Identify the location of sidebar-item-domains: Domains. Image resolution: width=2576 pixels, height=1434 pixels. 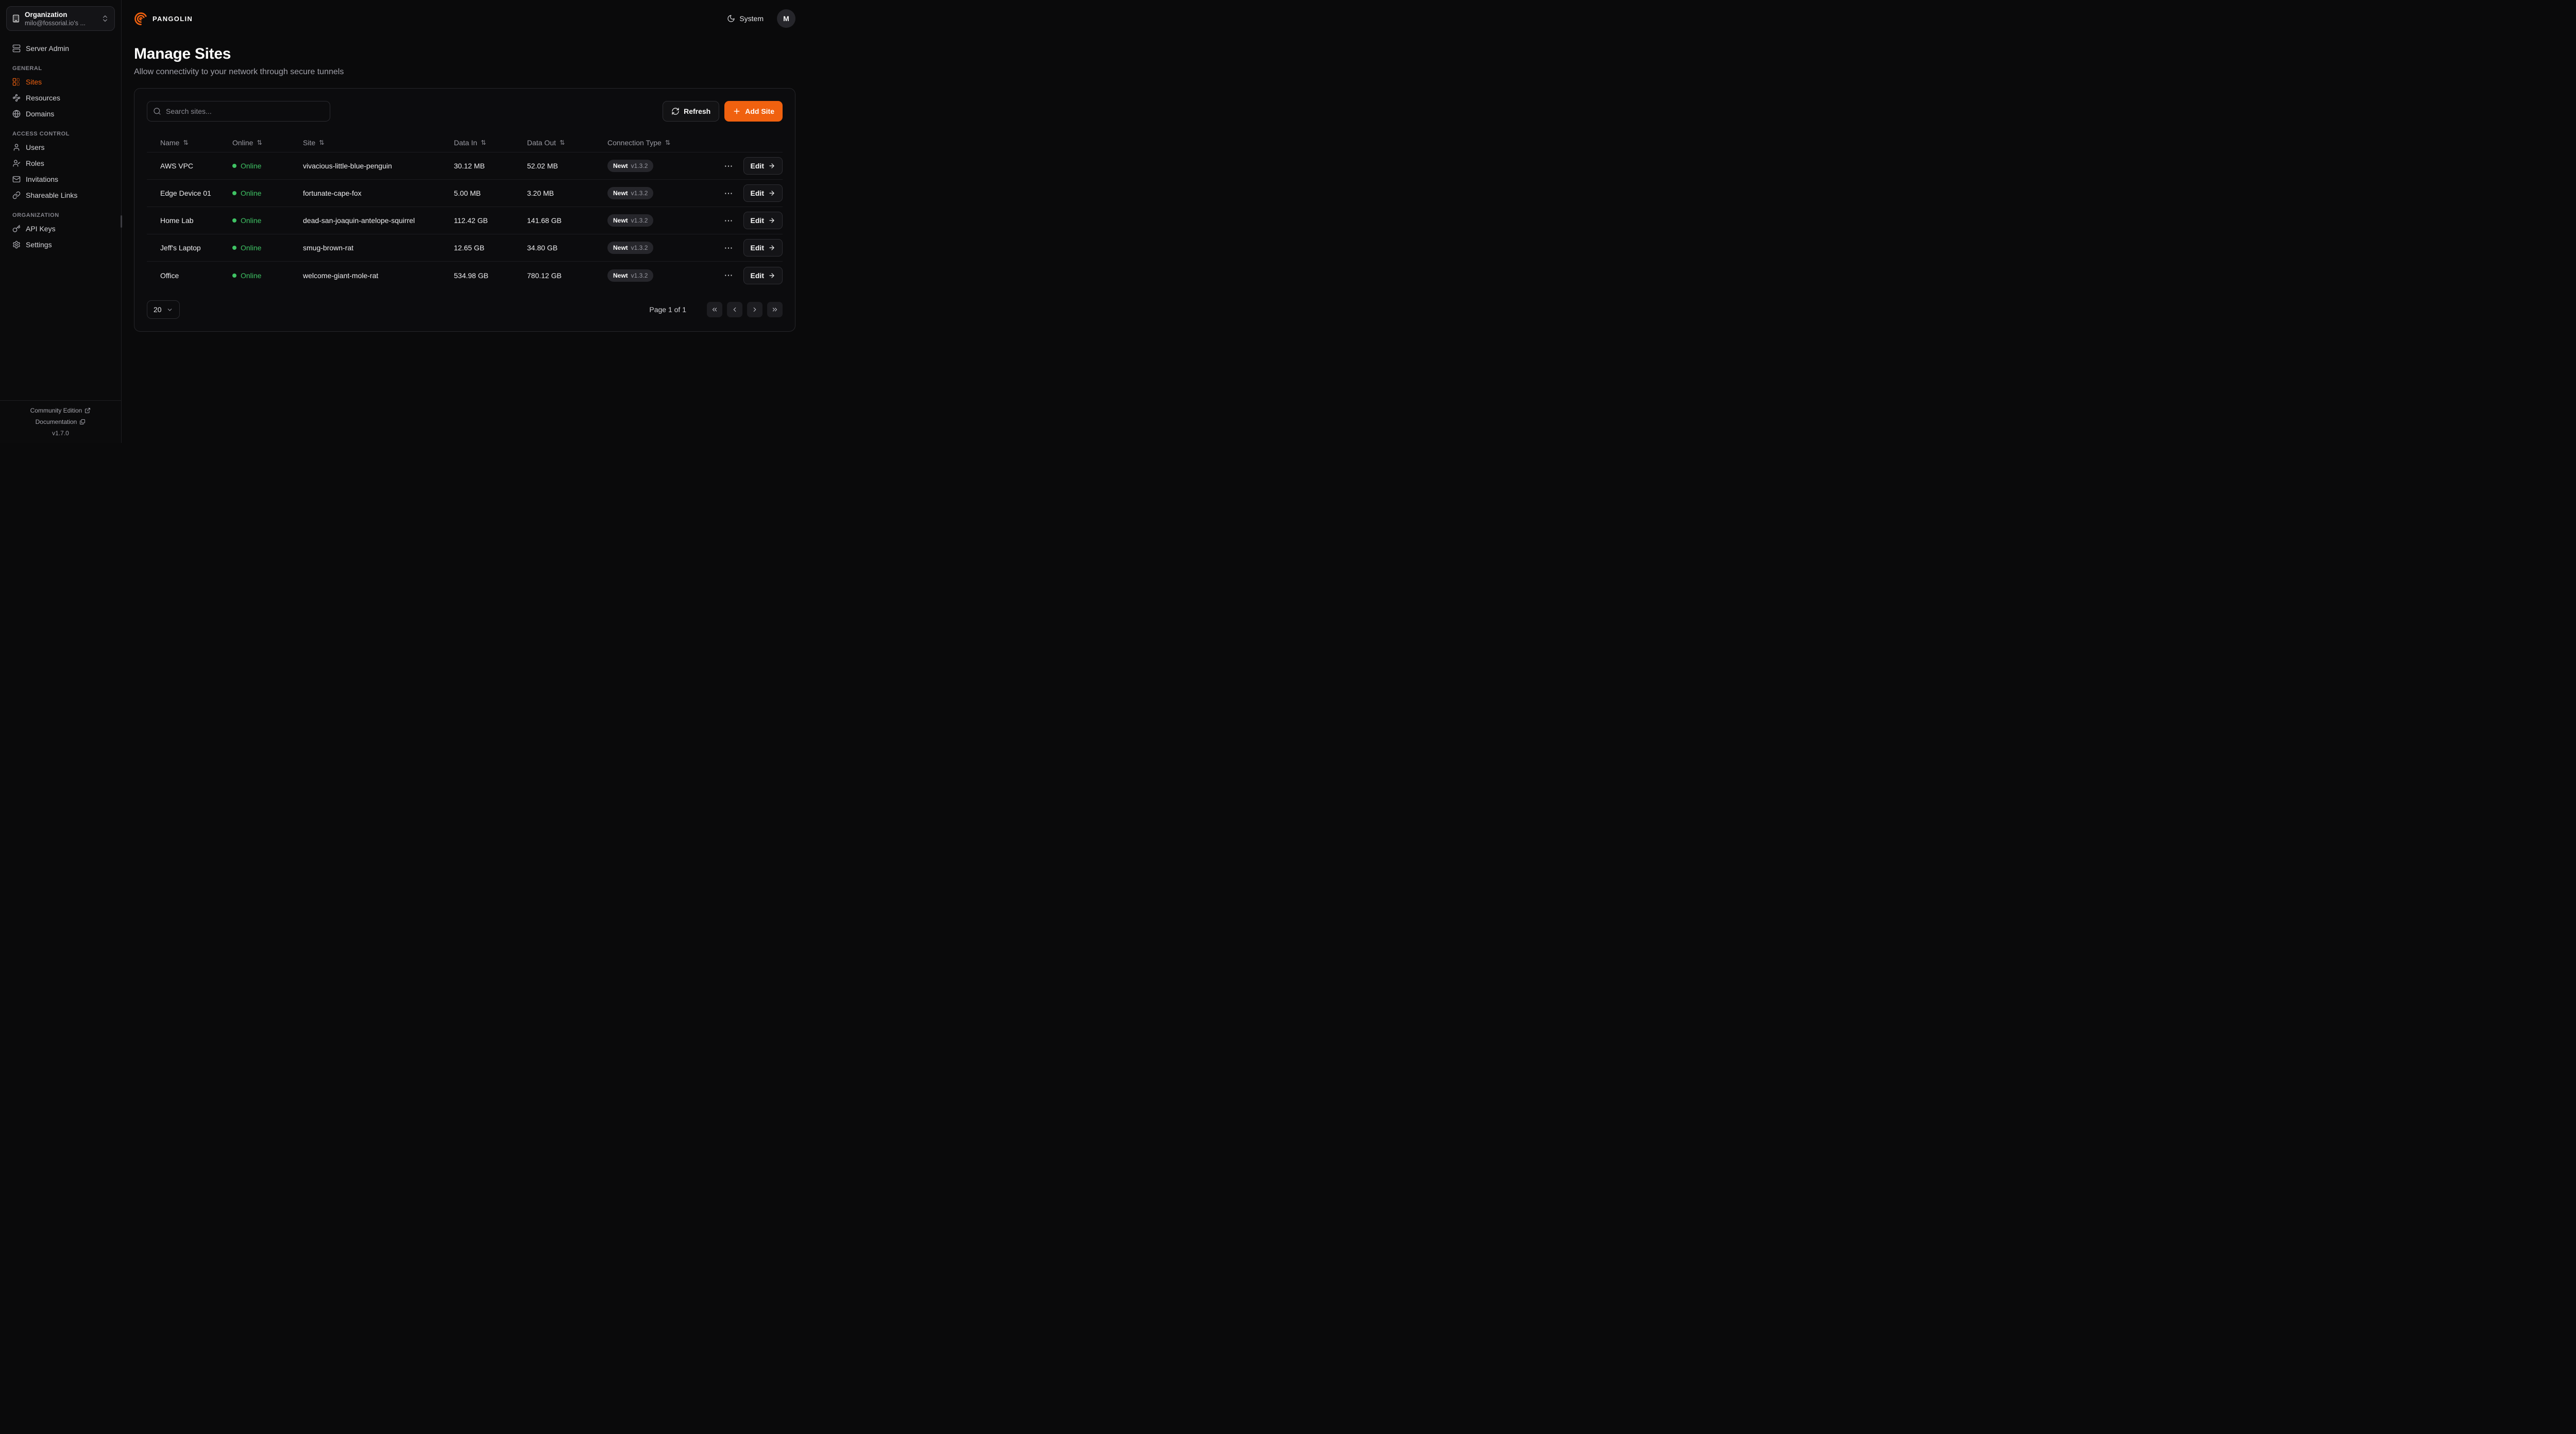
(60, 114).